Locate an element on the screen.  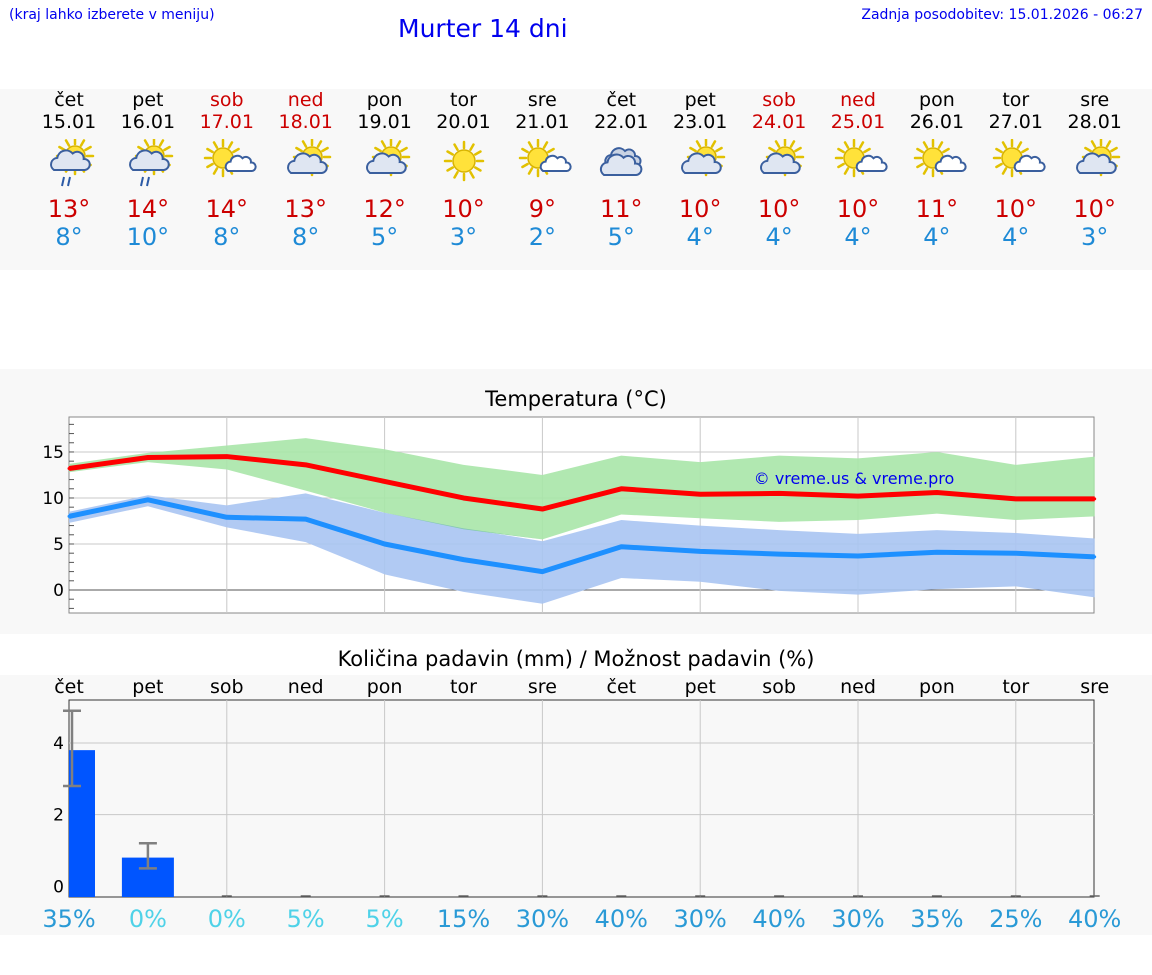
day-column: sre 28.01 10° 3° is located at coordinates (1095, 179).